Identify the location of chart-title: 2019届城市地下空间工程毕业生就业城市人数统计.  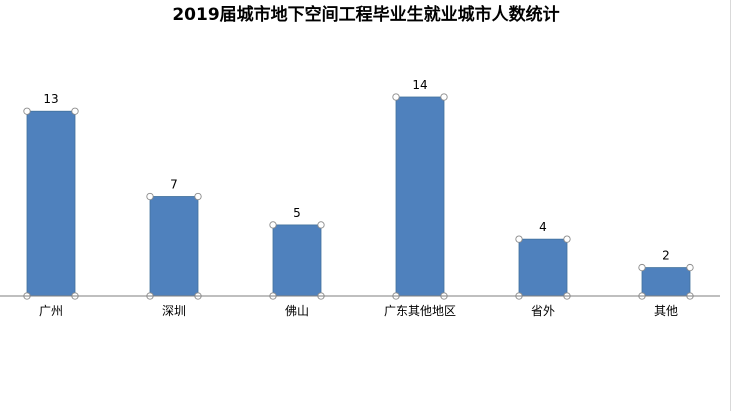
(365, 14).